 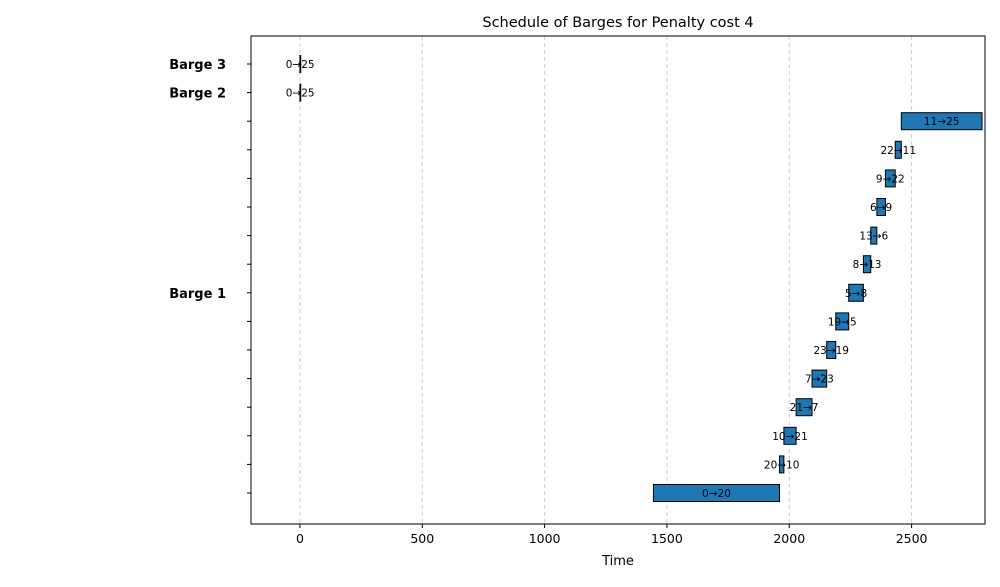 I want to click on task-label: 20→10, so click(x=782, y=465).